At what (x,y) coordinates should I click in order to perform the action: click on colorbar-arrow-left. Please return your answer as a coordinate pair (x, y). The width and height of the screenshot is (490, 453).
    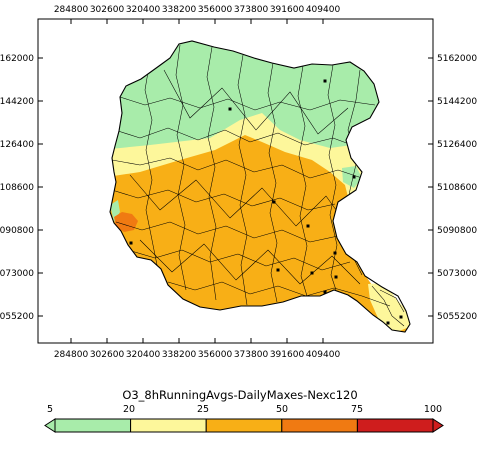
    Looking at the image, I should click on (50, 425).